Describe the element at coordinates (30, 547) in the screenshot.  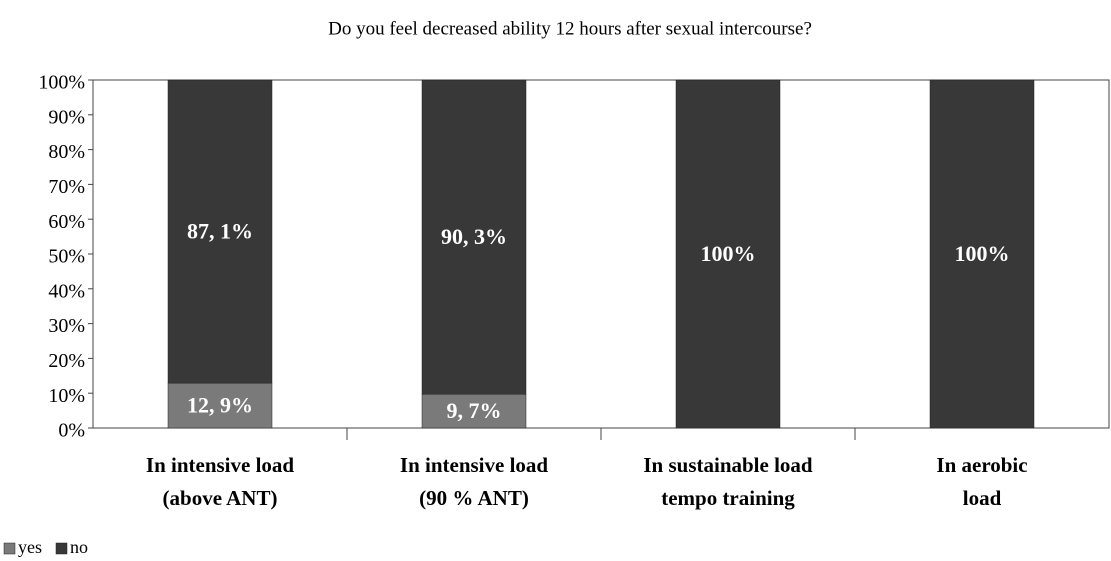
I see `legend-label: yes` at that location.